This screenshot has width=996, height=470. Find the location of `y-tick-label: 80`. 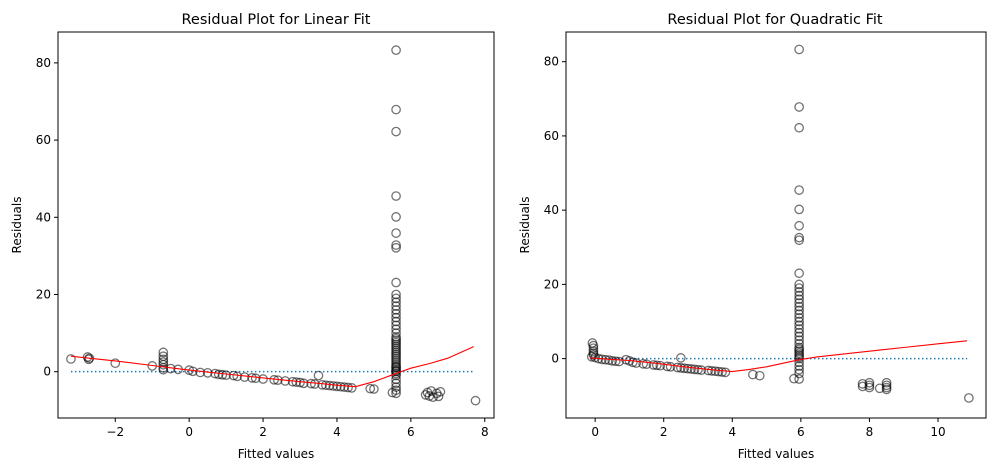

y-tick-label: 80 is located at coordinates (43, 63).